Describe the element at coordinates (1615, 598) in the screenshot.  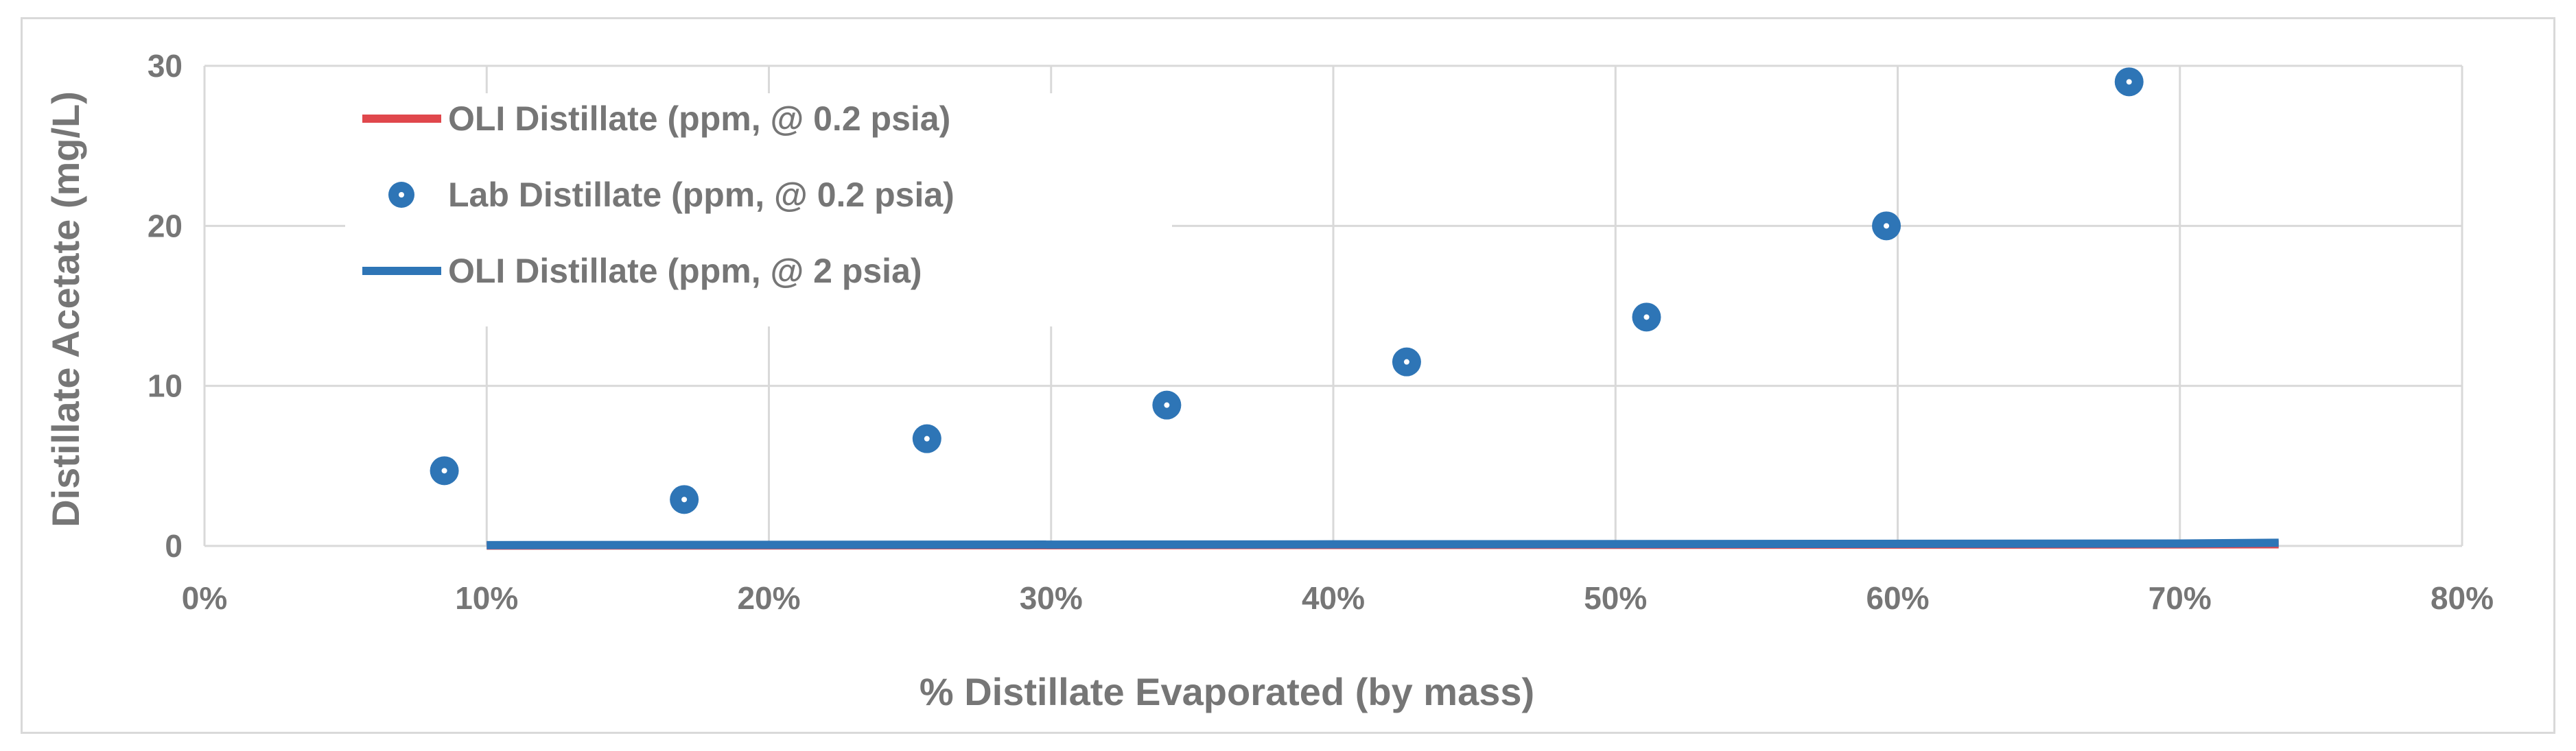
I see `x-tick-label: 50%` at that location.